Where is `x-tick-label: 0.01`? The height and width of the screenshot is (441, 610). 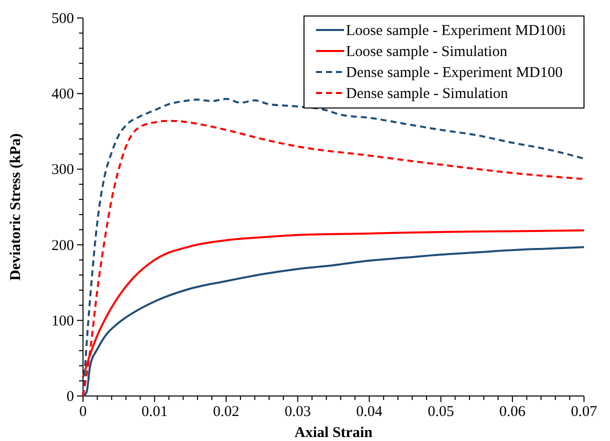 x-tick-label: 0.01 is located at coordinates (154, 412).